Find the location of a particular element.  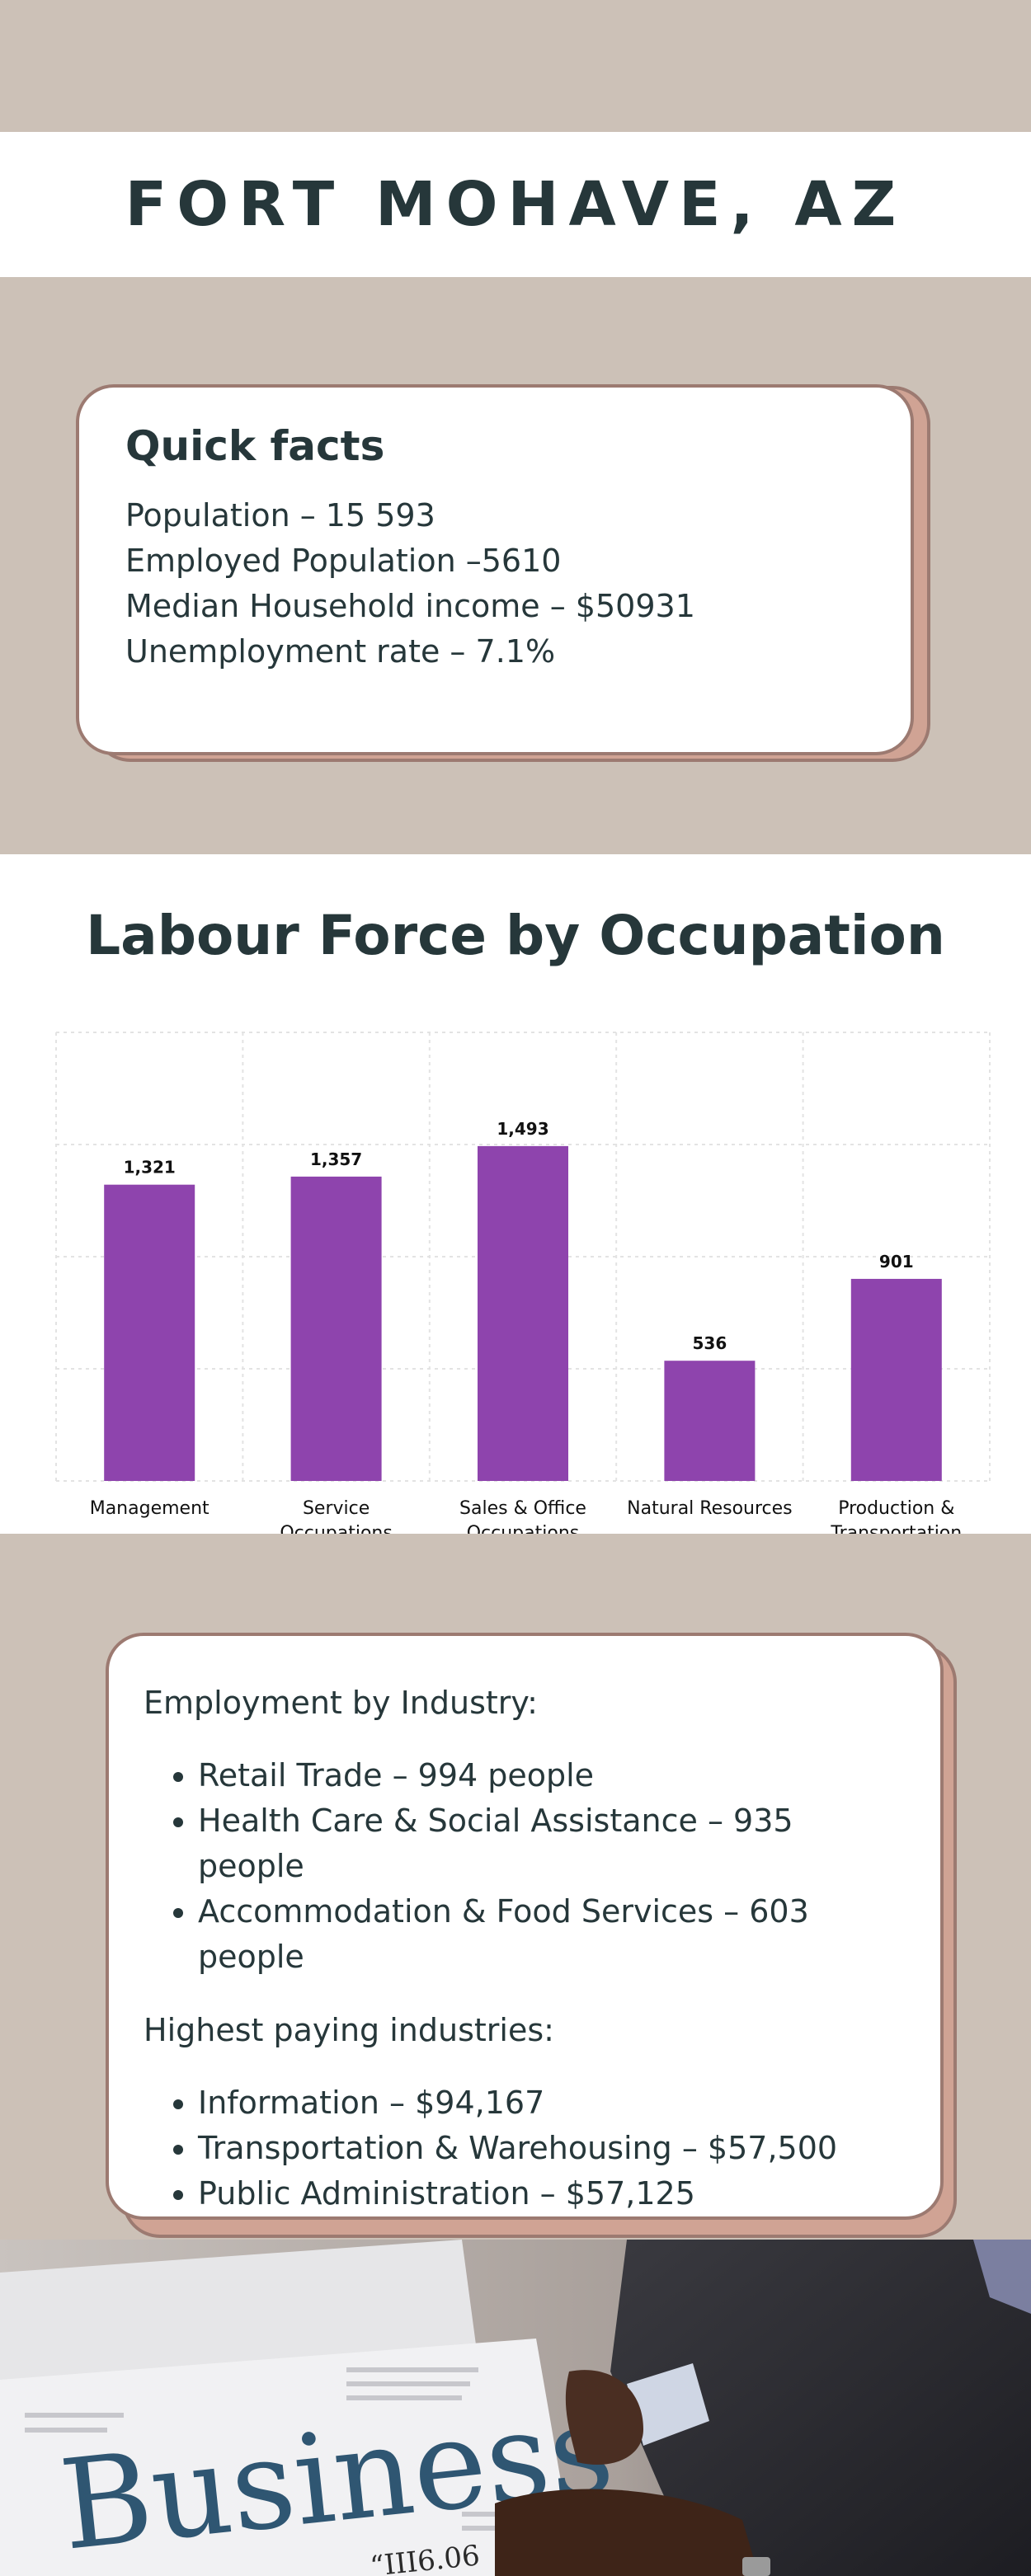

category-label: Natural Resources is located at coordinates (710, 1508).